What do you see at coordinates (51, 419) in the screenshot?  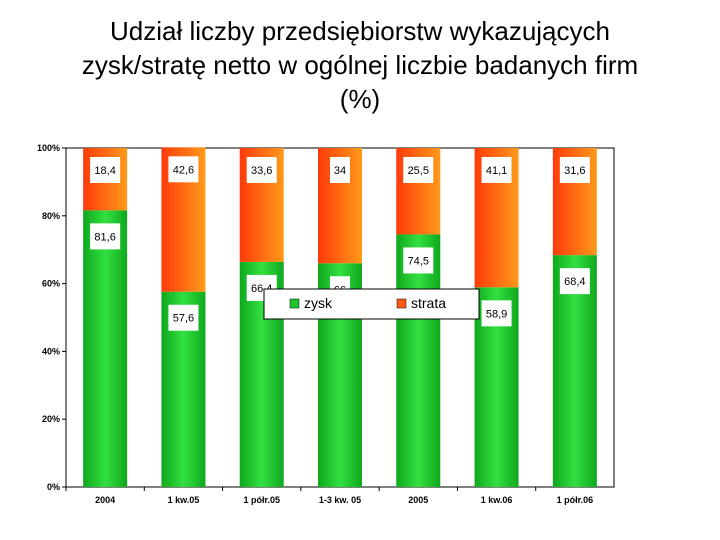 I see `y-tick-label-1: 20%` at bounding box center [51, 419].